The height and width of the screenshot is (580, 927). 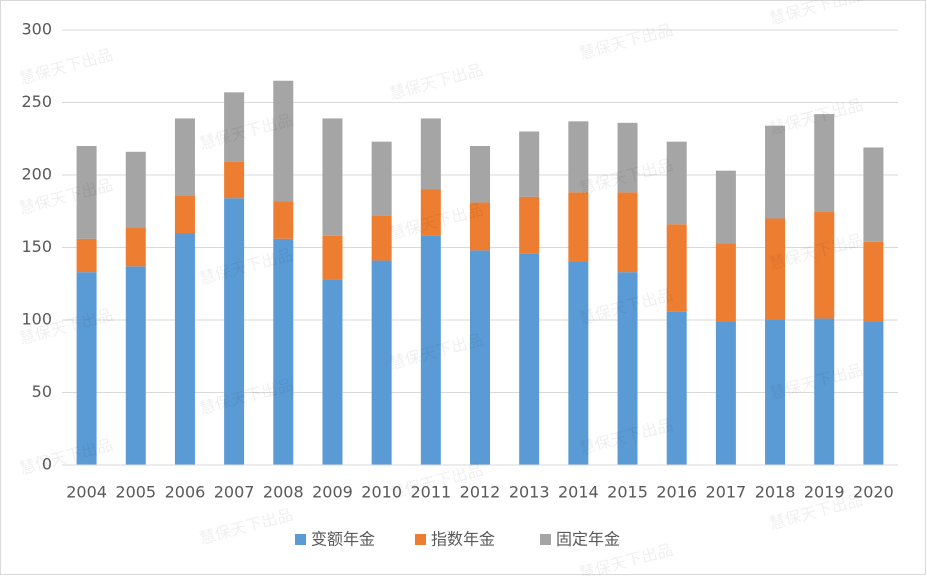 I want to click on legend-label: 变额年金, so click(x=343, y=539).